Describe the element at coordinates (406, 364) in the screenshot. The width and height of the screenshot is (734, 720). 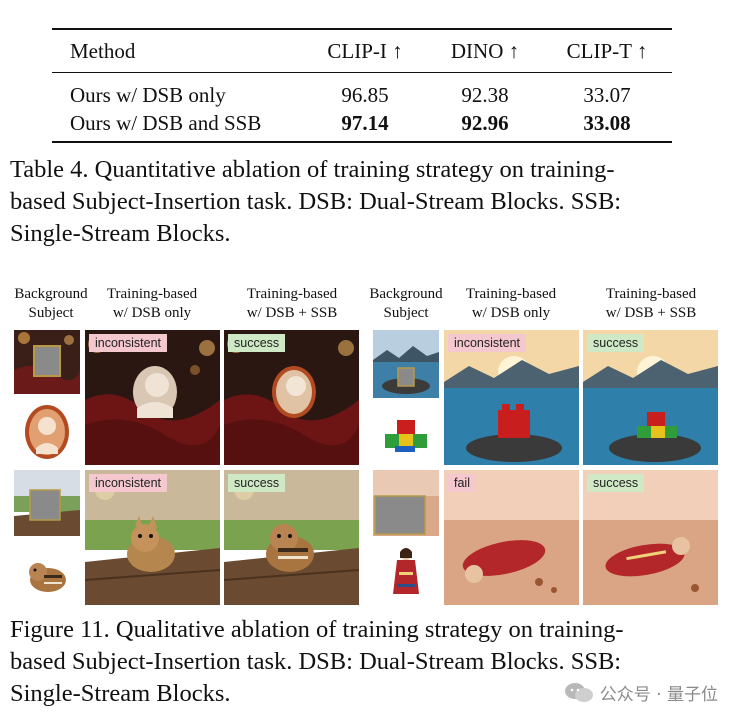
I see `background-image-lake` at that location.